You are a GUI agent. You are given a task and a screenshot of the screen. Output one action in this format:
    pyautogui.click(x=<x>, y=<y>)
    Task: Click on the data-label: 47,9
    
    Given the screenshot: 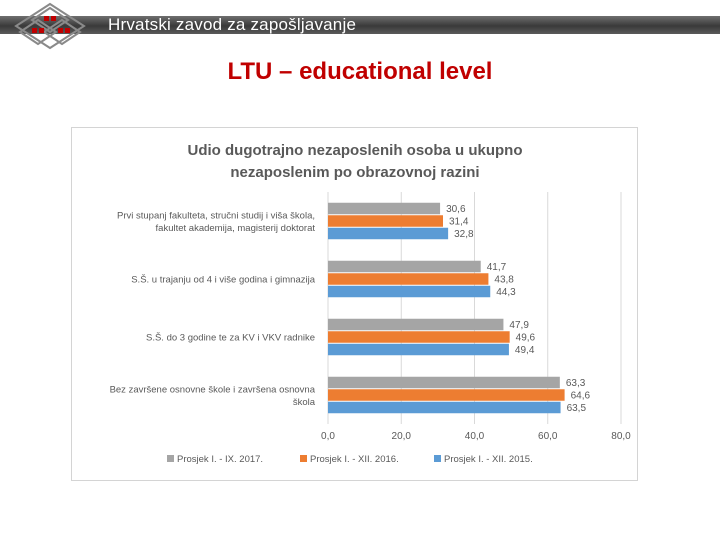 What is the action you would take?
    pyautogui.click(x=519, y=325)
    